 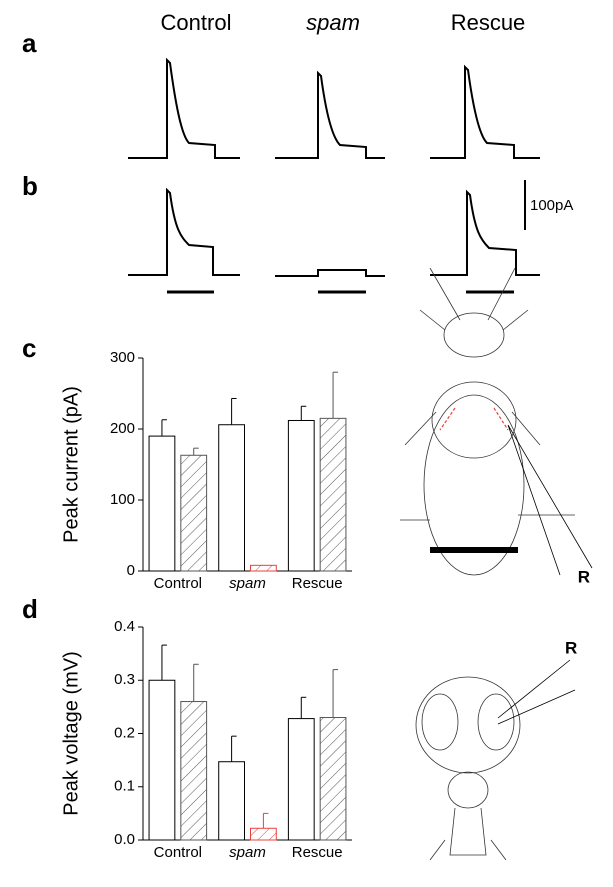 What do you see at coordinates (29, 348) in the screenshot?
I see `panel-label: c` at bounding box center [29, 348].